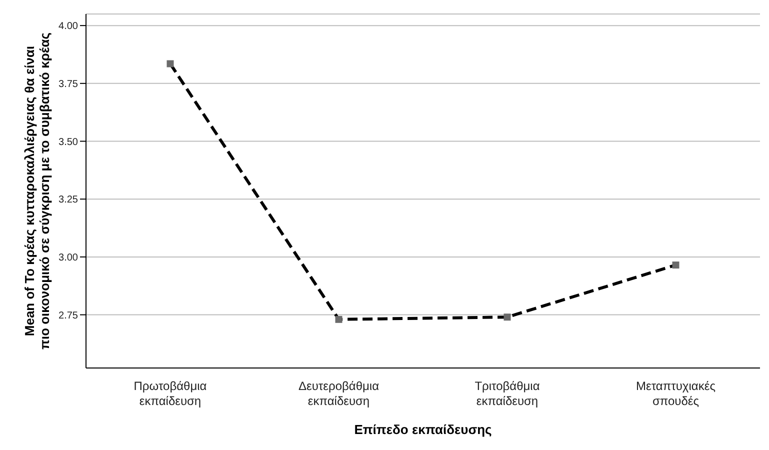  What do you see at coordinates (507, 393) in the screenshot?
I see `x-tick-label: Τριτοβάθμια εκπαίδευση` at bounding box center [507, 393].